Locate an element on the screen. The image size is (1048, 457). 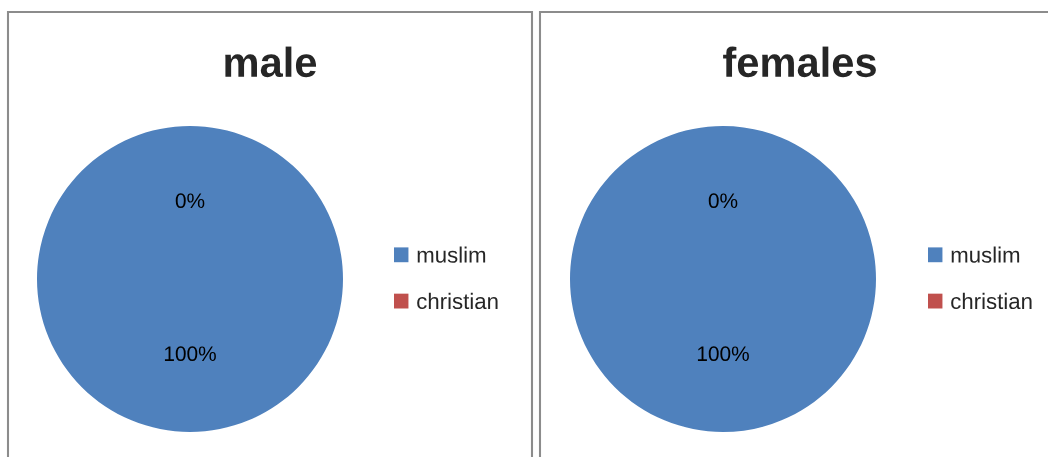
chart-title: females is located at coordinates (799, 62).